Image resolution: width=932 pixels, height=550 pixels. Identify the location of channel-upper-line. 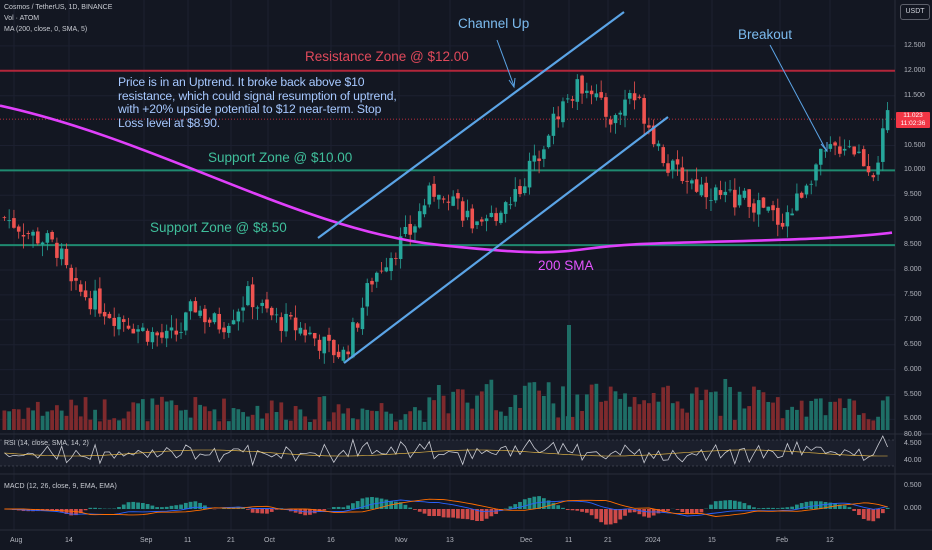
(471, 125).